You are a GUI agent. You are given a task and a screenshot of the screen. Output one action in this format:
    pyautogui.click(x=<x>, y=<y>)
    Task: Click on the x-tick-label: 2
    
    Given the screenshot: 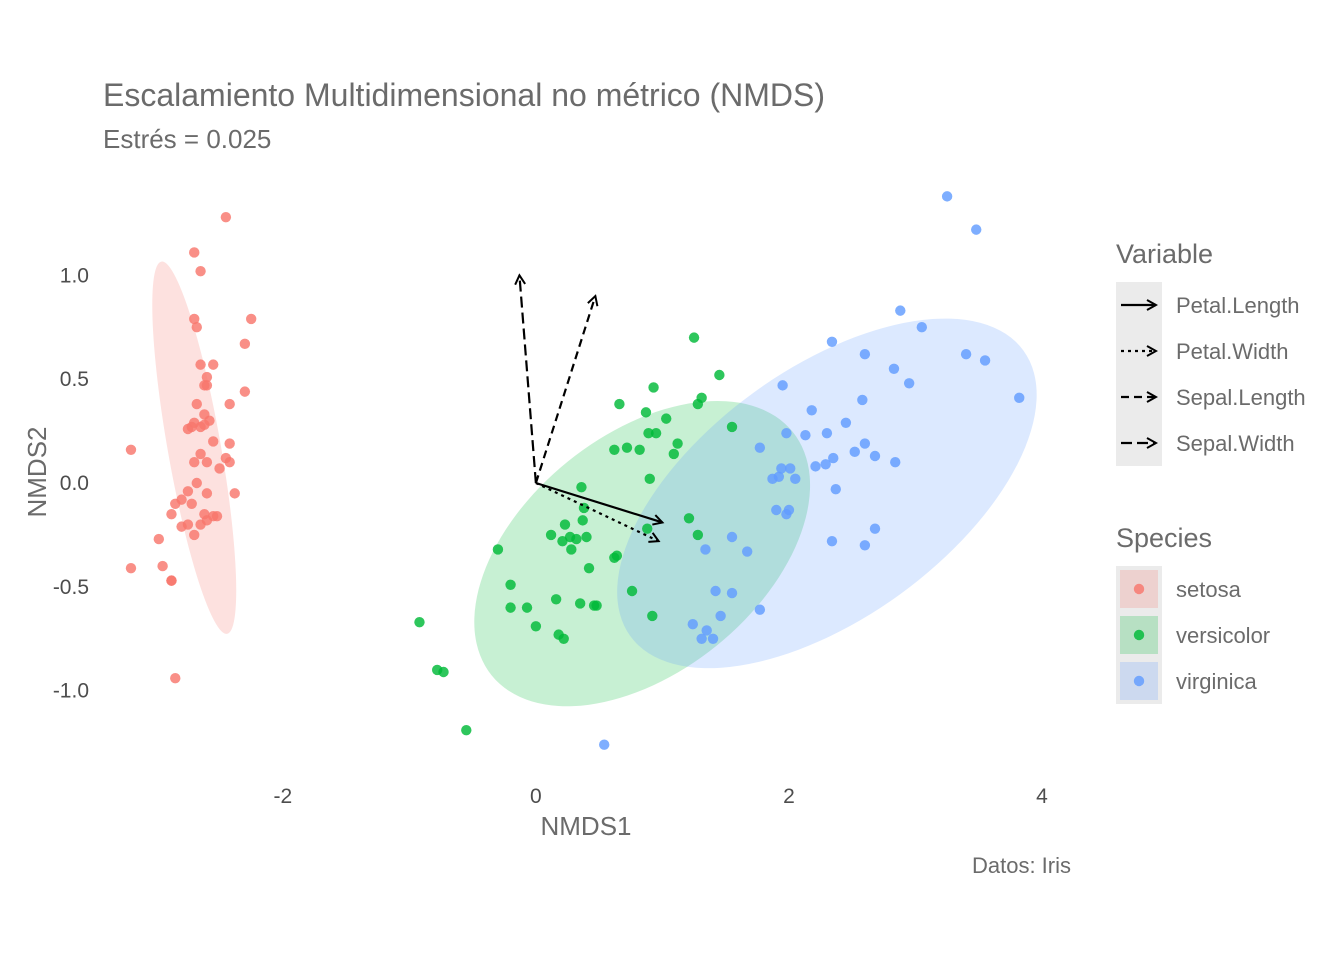 What is the action you would take?
    pyautogui.click(x=789, y=796)
    